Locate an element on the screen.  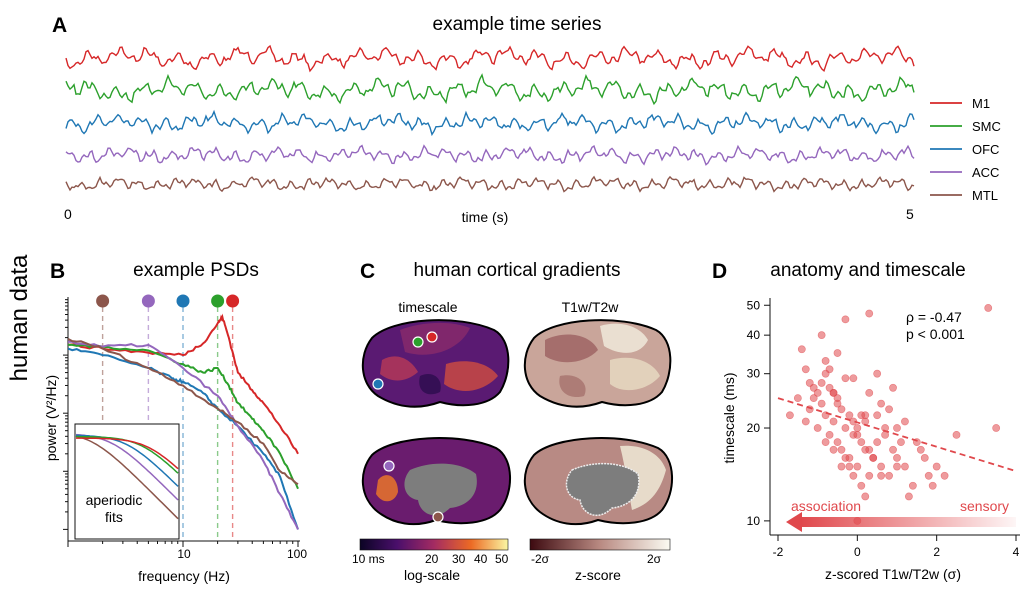
trace-mtl is located at coordinates (490, 184).